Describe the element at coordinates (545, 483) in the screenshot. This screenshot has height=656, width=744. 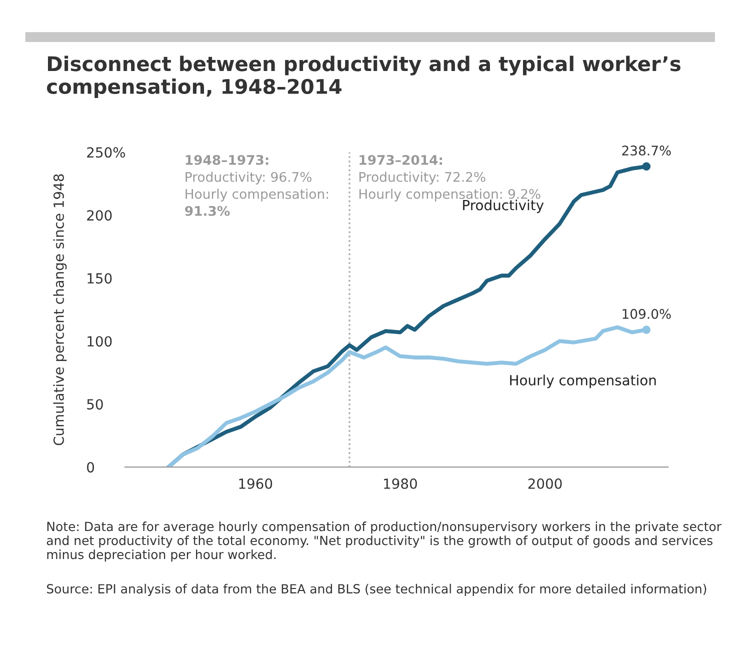
I see `x-tick-label: 2000` at that location.